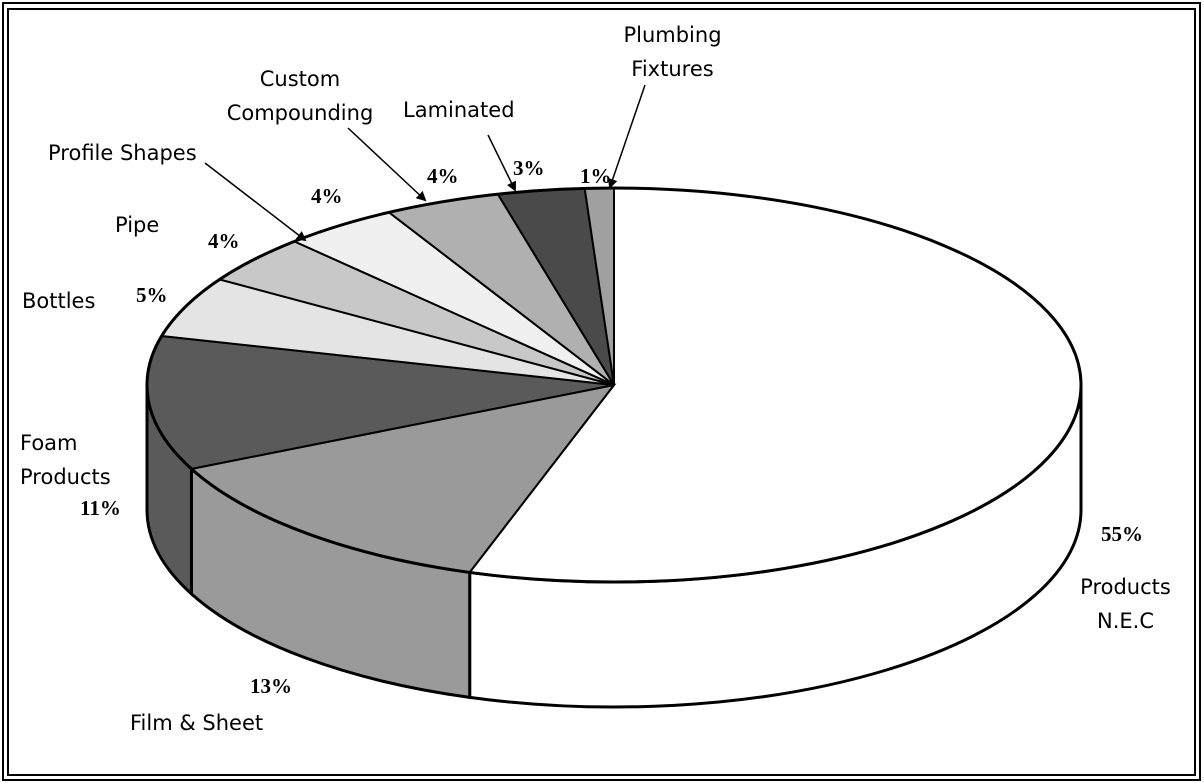 The width and height of the screenshot is (1204, 783). Describe the element at coordinates (122, 153) in the screenshot. I see `category-label: Profile Shapes` at that location.